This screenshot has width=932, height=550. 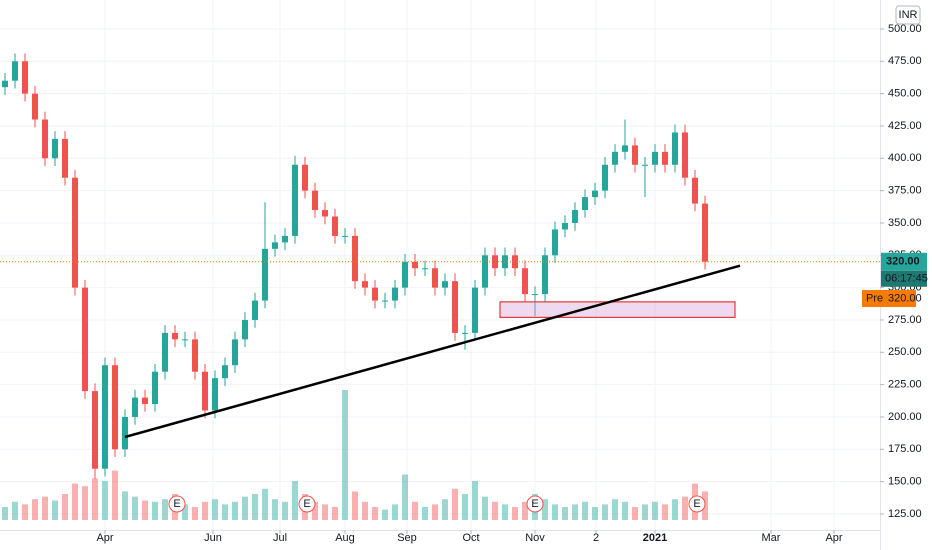 What do you see at coordinates (905, 385) in the screenshot?
I see `y-tick-label: 225.00` at bounding box center [905, 385].